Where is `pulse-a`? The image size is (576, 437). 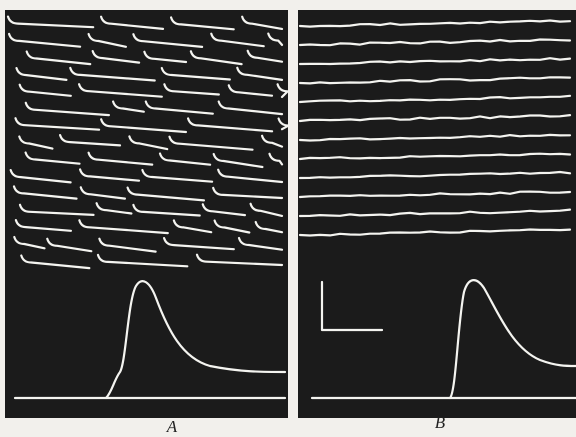
pulse-a is located at coordinates (195, 340).